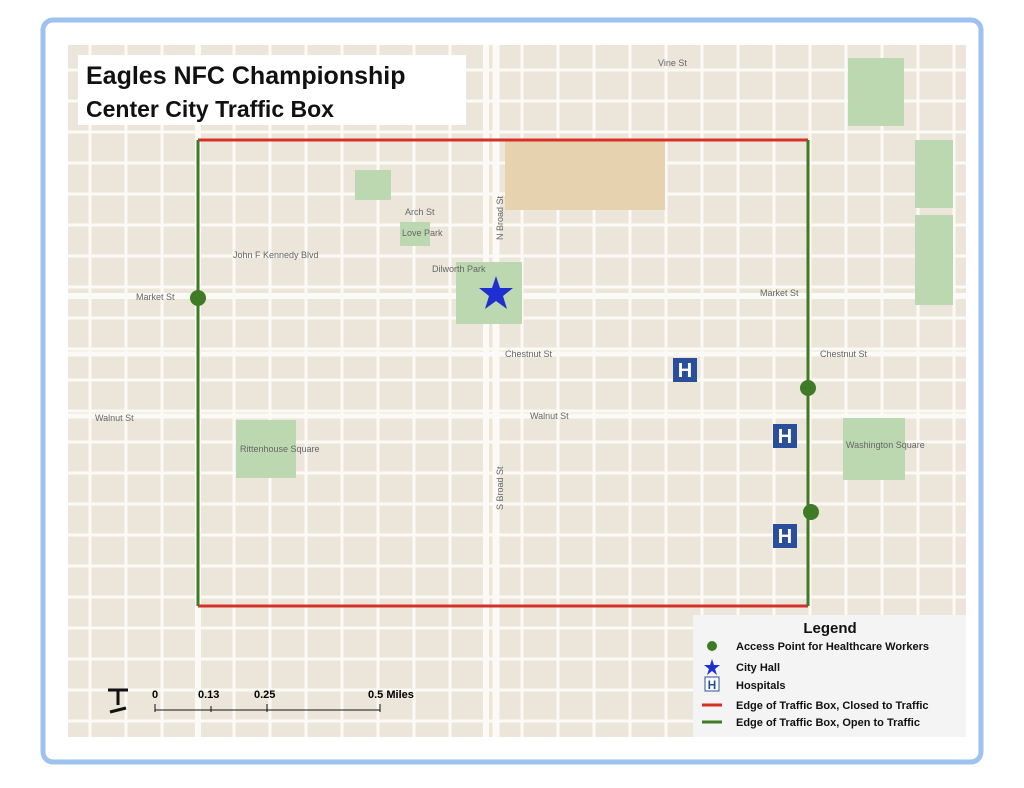  Describe the element at coordinates (735, 453) in the screenshot. I see `hospitals: H H H` at that location.